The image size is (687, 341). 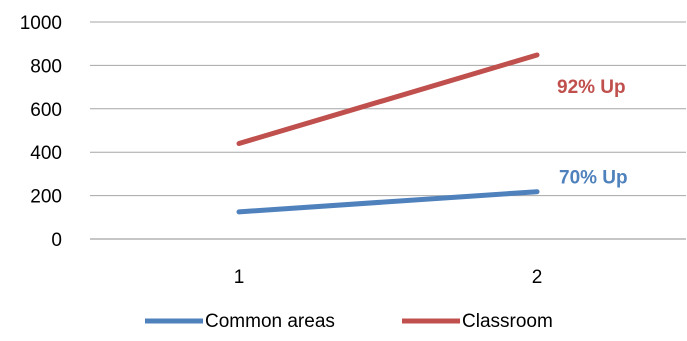 I want to click on annotation-label: 92% Up, so click(x=591, y=87).